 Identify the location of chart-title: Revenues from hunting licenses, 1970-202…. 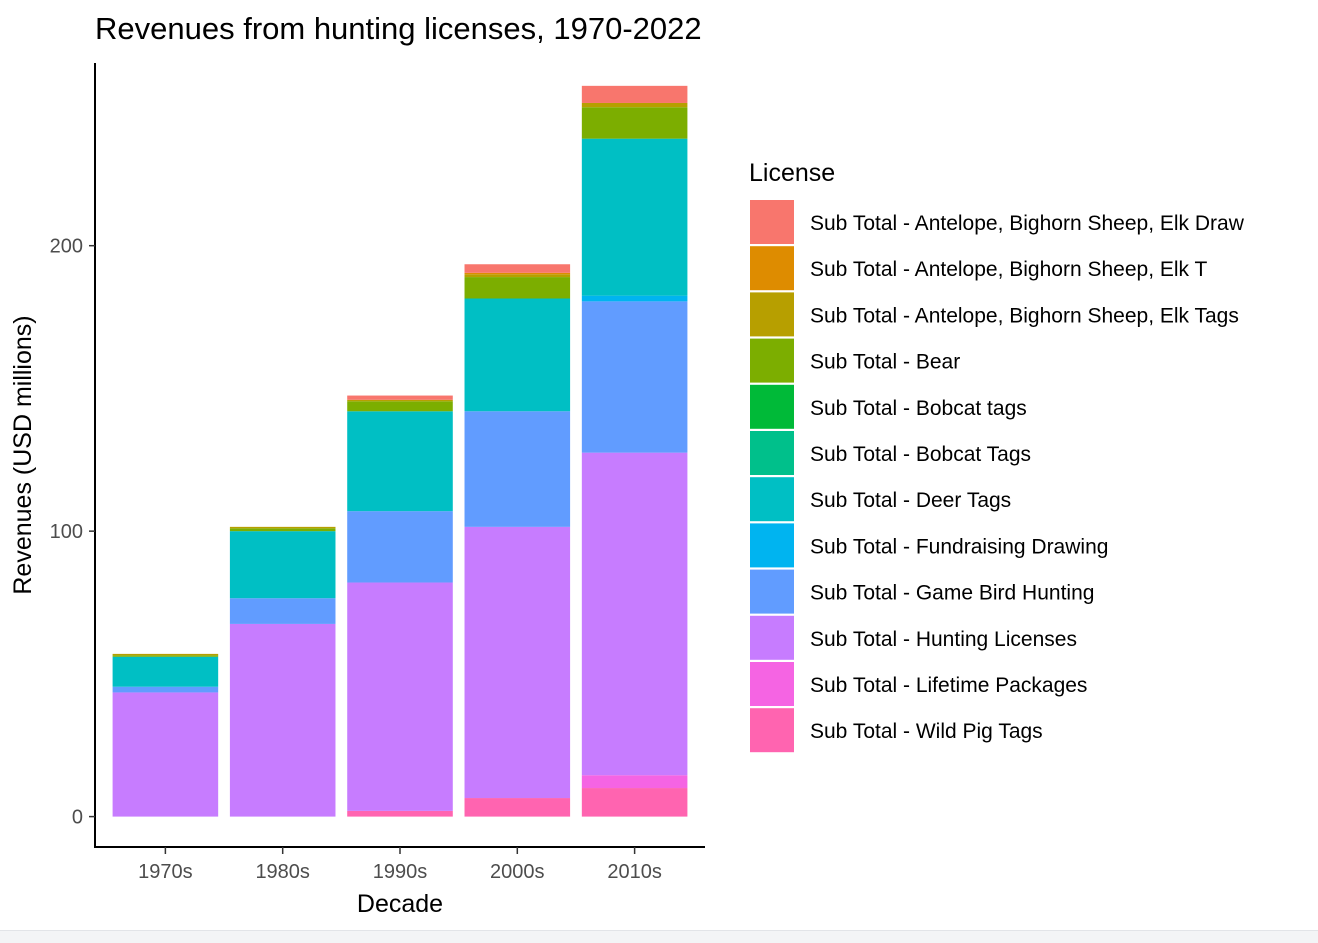
(398, 28).